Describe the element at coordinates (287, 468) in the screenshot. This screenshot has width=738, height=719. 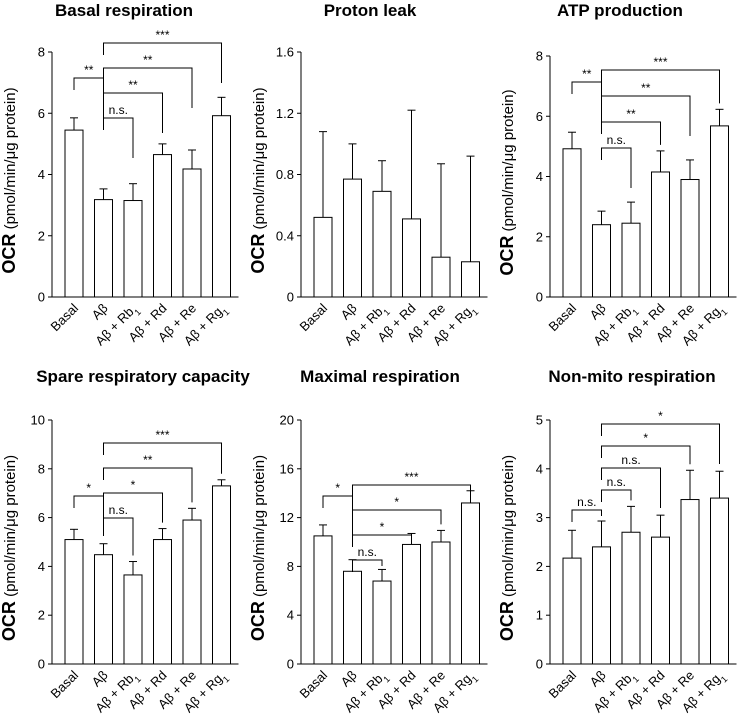
I see `y-tick-label: 16` at that location.